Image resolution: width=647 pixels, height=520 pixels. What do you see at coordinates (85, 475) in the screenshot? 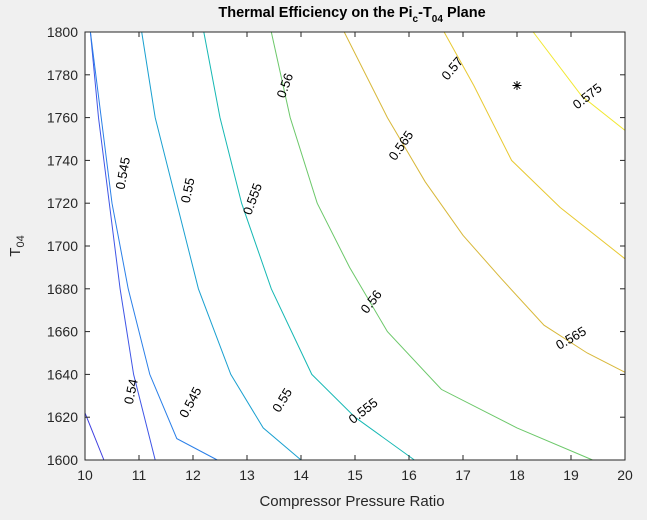
I see `x-tick-label: 10` at bounding box center [85, 475].